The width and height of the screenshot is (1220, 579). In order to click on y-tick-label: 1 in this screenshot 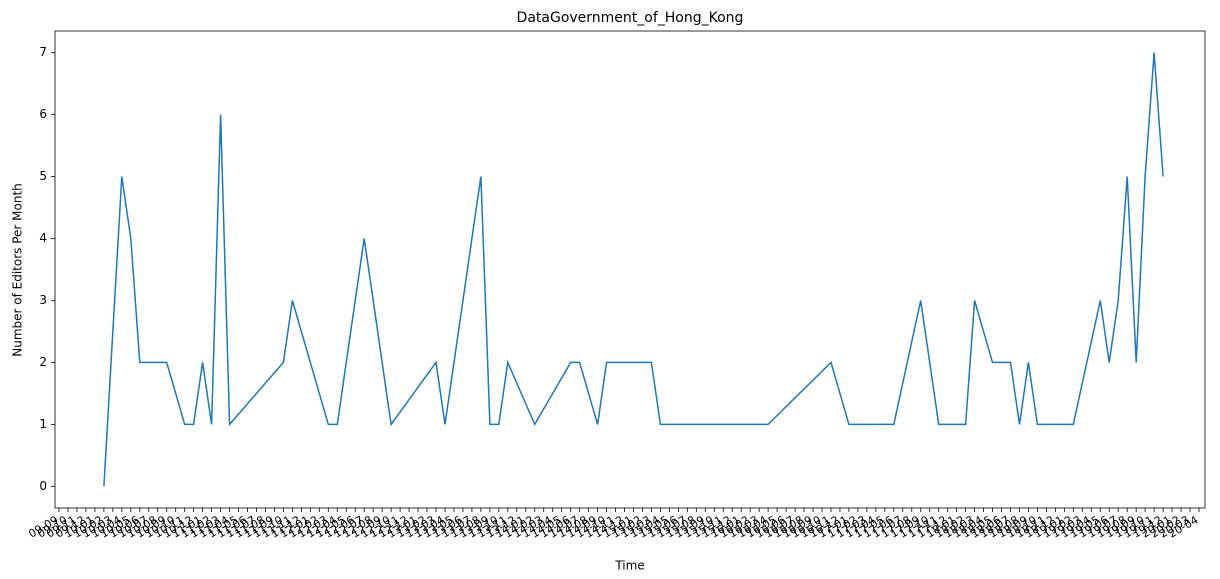, I will do `click(43, 424)`.